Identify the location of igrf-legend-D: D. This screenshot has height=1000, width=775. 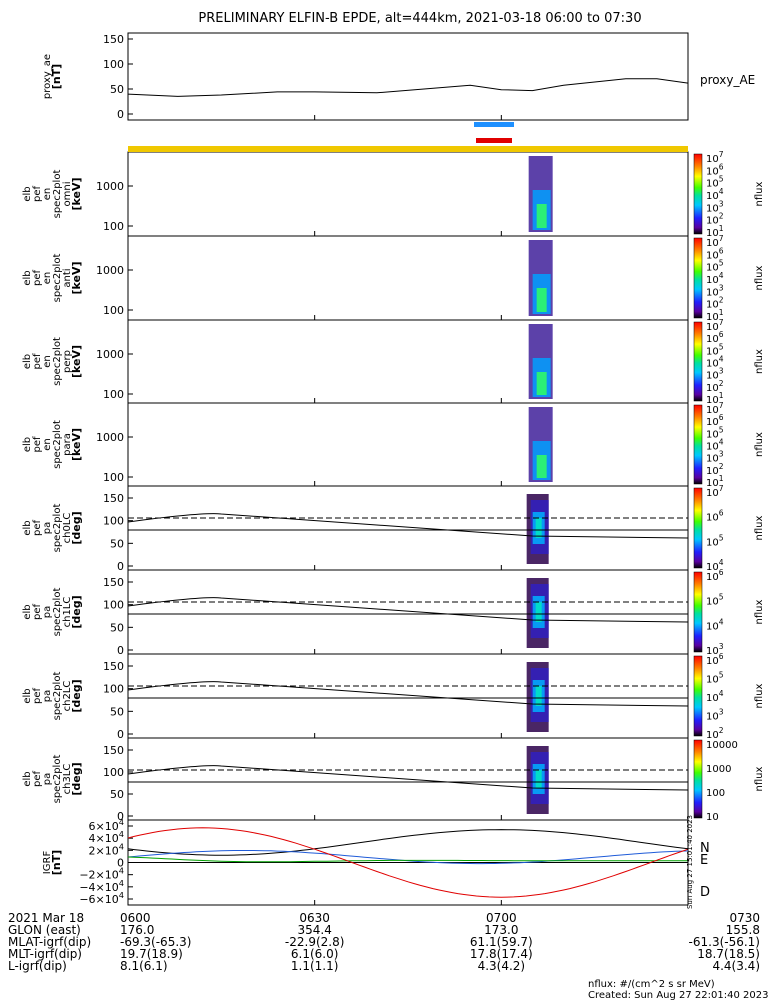
(705, 892).